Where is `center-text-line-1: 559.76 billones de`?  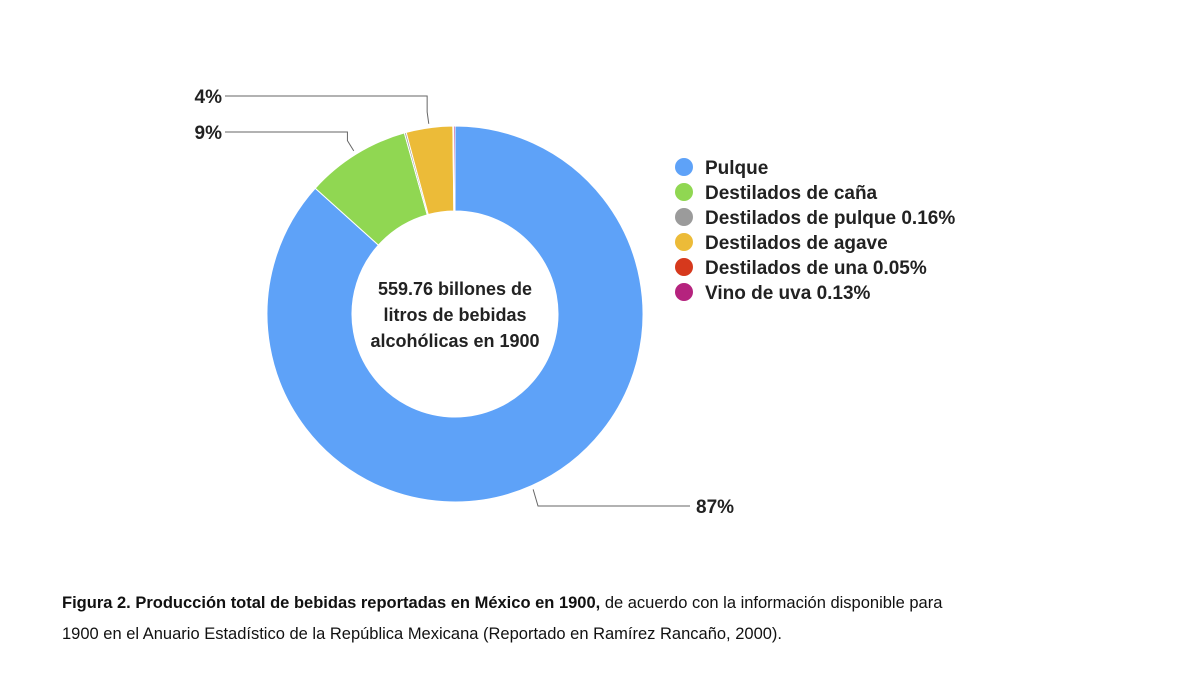
center-text-line-1: 559.76 billones de is located at coordinates (455, 289).